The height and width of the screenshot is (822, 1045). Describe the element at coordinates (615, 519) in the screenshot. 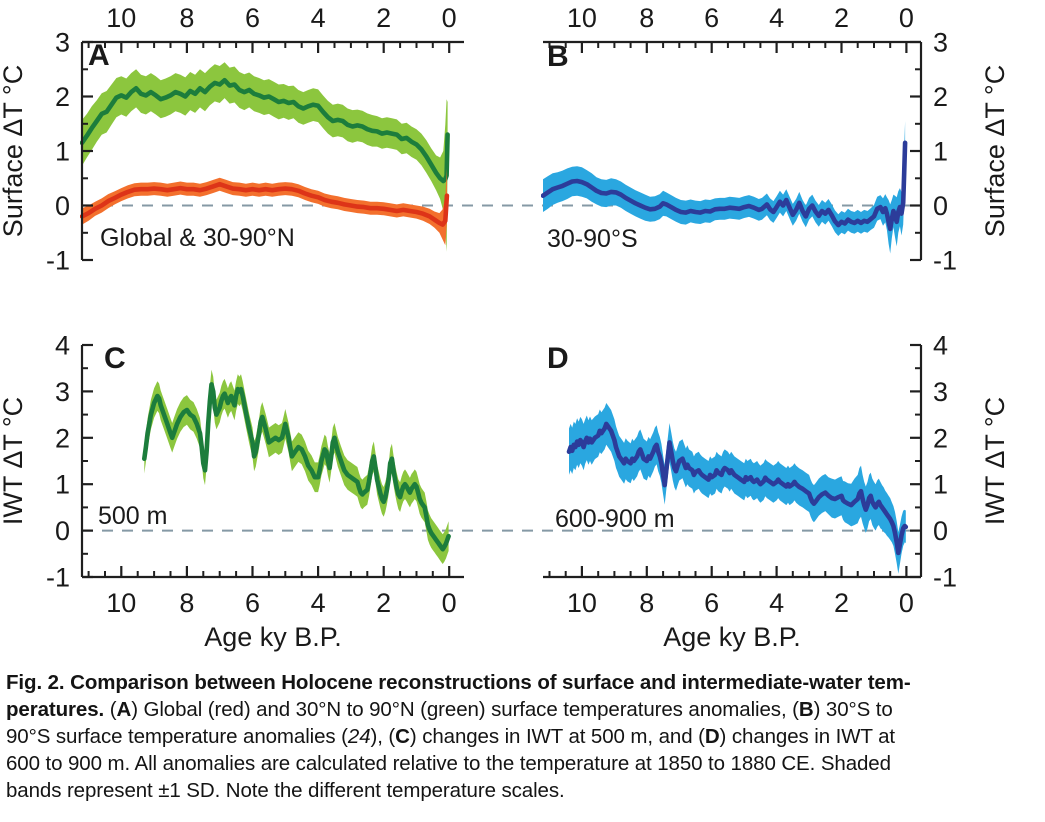

I see `panel-annotation: 600-900 m` at that location.